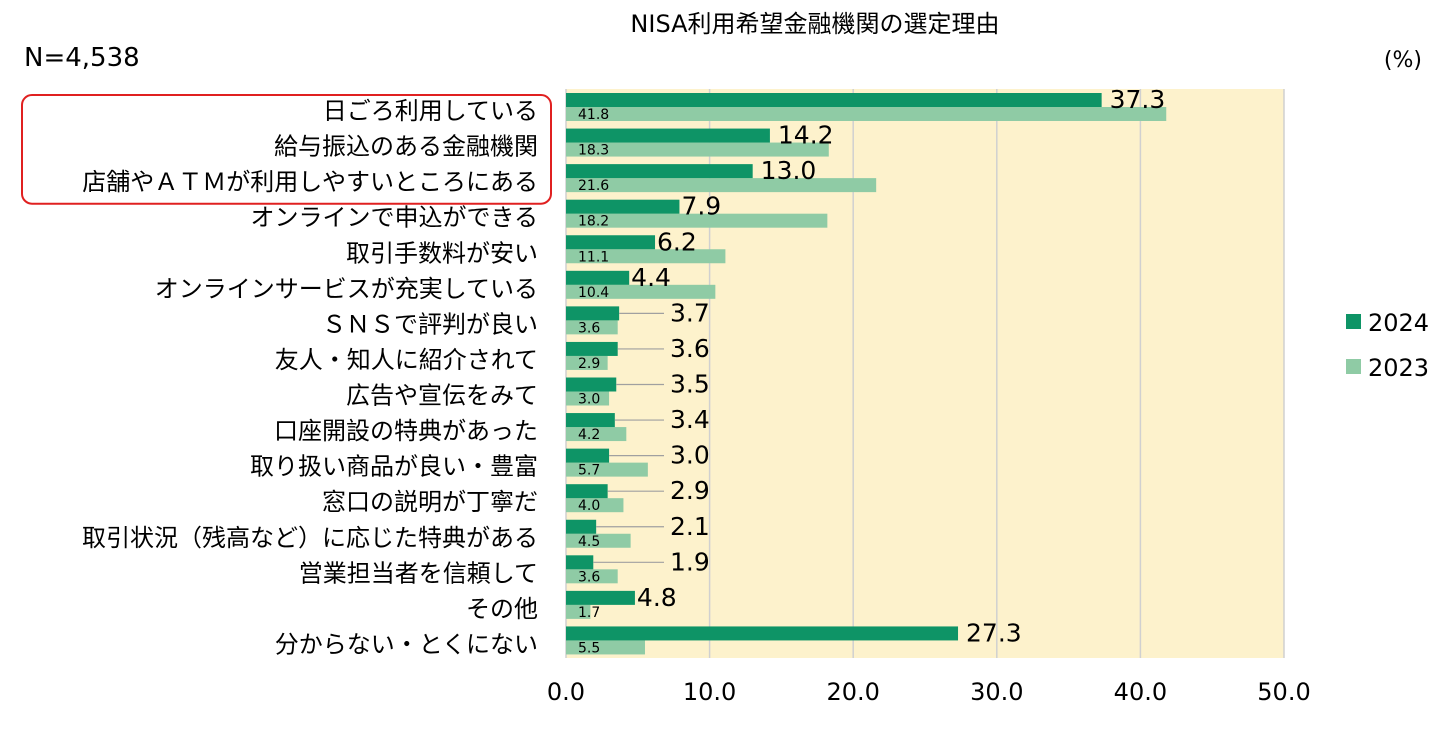 This screenshot has width=1450, height=735. I want to click on data-label-2023: 3.0, so click(589, 400).